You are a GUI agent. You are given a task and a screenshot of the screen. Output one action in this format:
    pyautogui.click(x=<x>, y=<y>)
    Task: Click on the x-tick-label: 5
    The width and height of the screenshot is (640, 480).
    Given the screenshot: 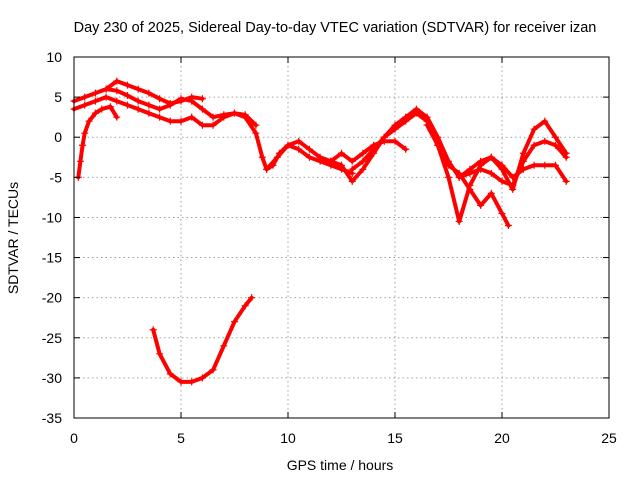 What is the action you would take?
    pyautogui.click(x=181, y=438)
    